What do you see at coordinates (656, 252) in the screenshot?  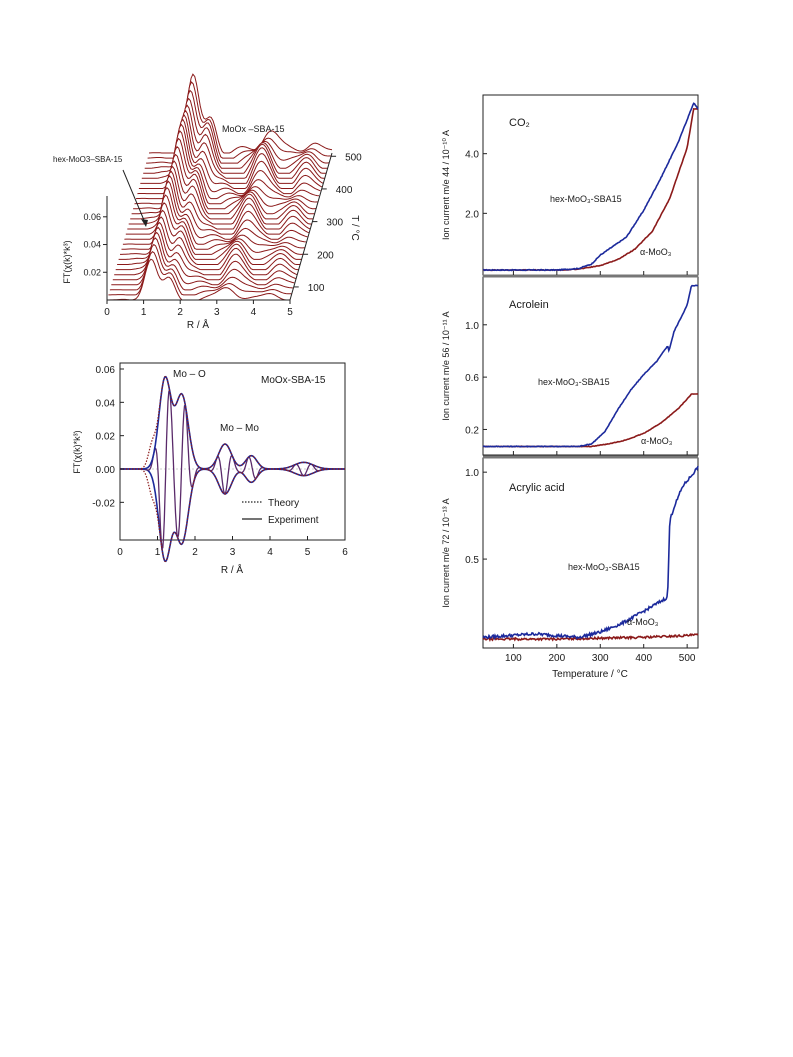 I see `ms-co2-label-alpha: α-MoO₃` at bounding box center [656, 252].